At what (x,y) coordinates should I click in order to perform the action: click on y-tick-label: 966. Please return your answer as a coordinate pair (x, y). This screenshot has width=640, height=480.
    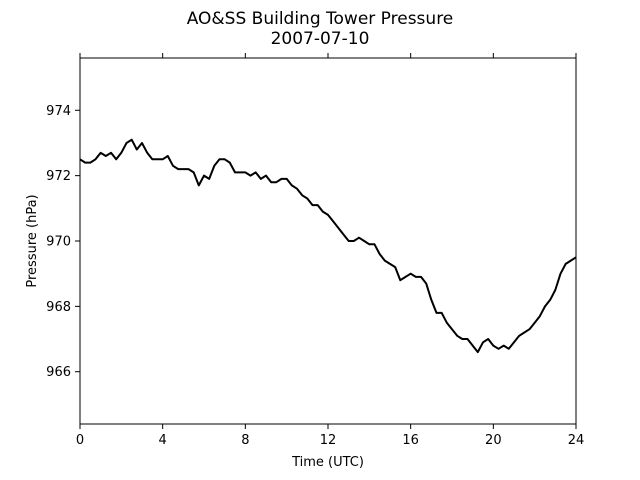
    Looking at the image, I should click on (58, 372).